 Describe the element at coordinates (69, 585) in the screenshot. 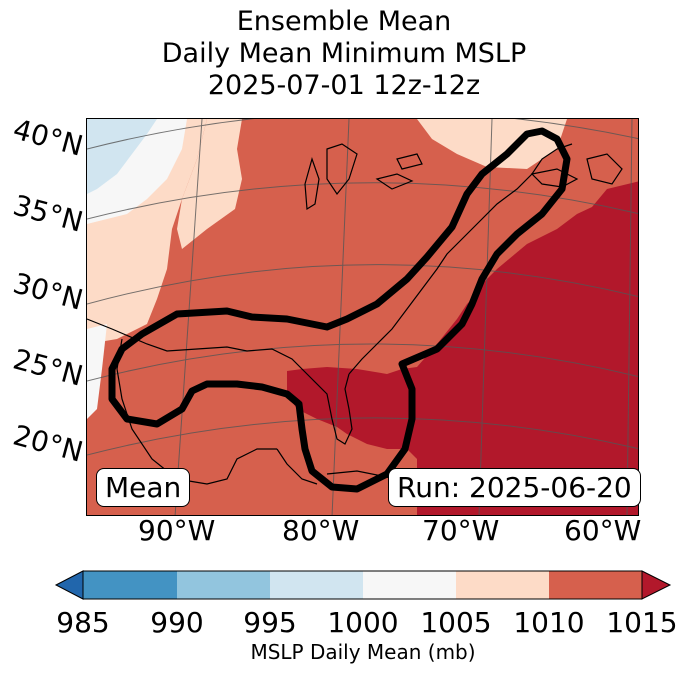

I see `colorbar-extend-low` at that location.